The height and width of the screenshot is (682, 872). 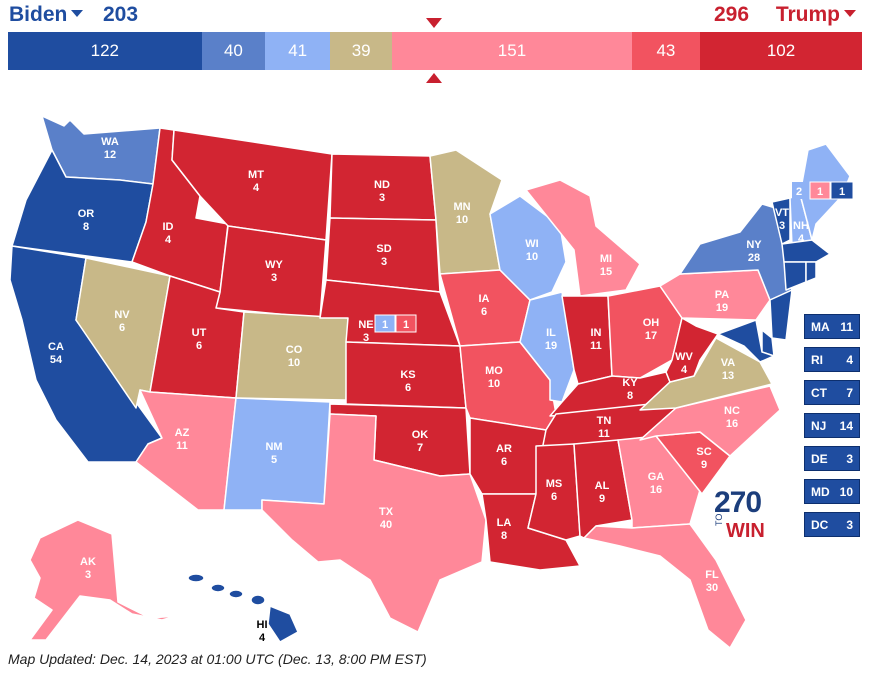 What do you see at coordinates (746, 341) in the screenshot?
I see `state-md` at bounding box center [746, 341].